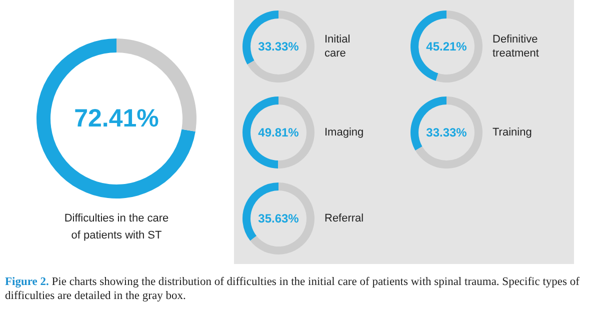 The width and height of the screenshot is (605, 325). Describe the element at coordinates (515, 47) in the screenshot. I see `text: Definitive treatment` at that location.